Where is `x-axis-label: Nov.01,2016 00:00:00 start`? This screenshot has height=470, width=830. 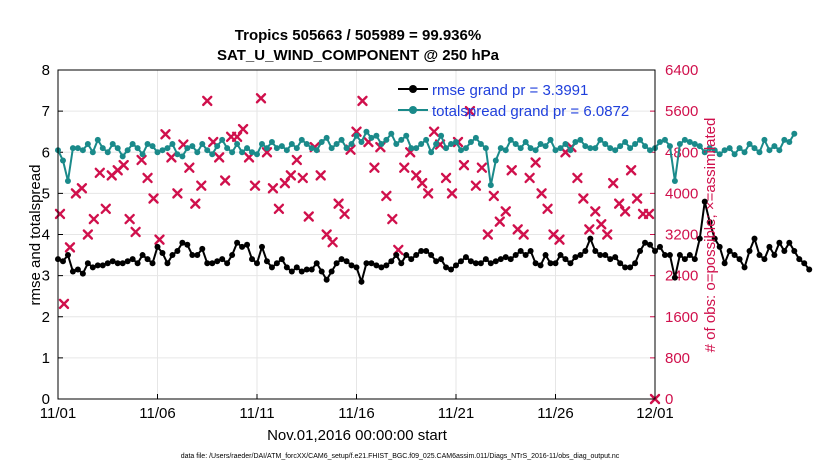 x-axis-label: Nov.01,2016 00:00:00 start is located at coordinates (357, 435).